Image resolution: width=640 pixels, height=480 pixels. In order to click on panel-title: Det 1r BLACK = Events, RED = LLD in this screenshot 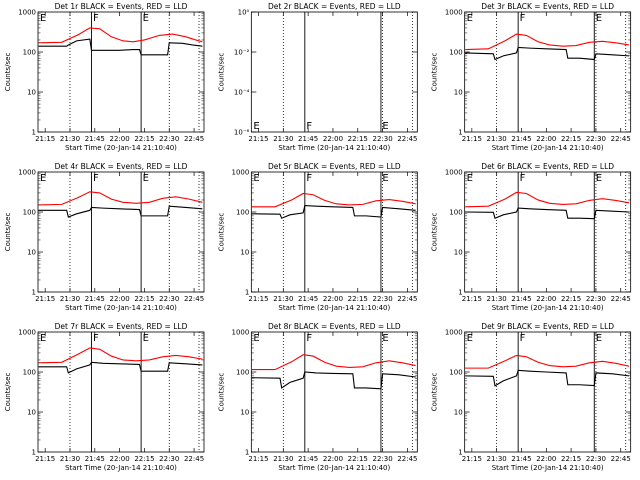, I will do `click(121, 6)`.